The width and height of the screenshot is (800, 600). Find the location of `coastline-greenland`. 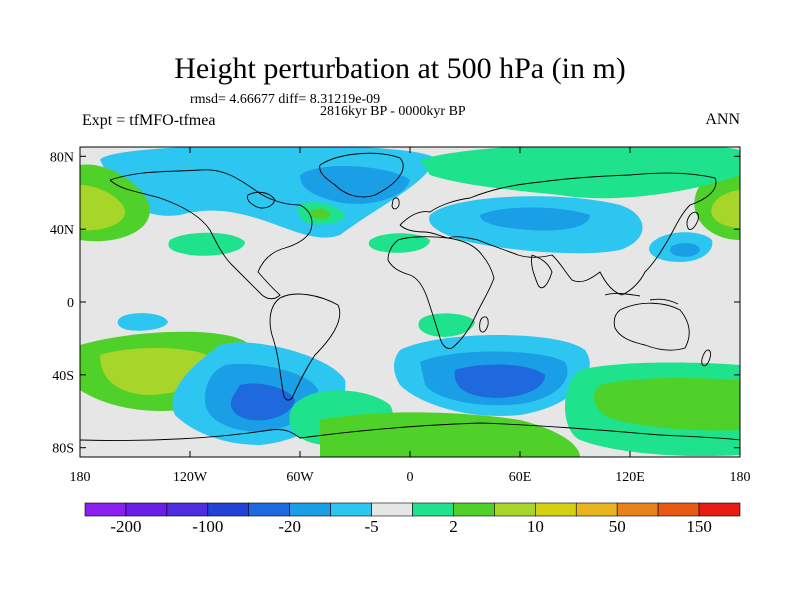

coastline-greenland is located at coordinates (361, 175).